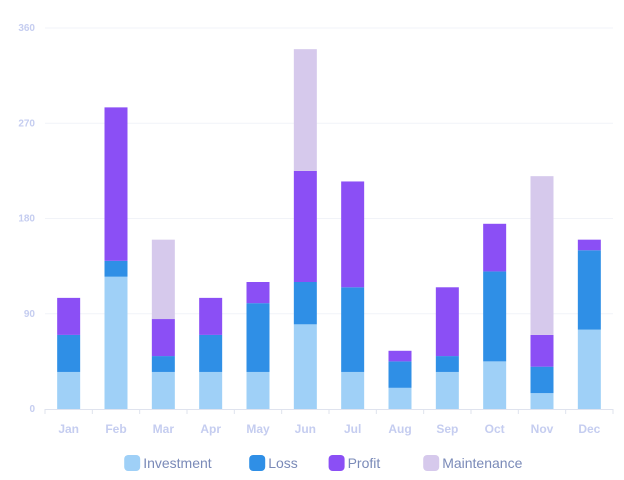  What do you see at coordinates (329, 422) in the screenshot?
I see `x-axis: Jan Feb Mar Apr May Jun Jul Aug Sep Oct Nov Dec` at bounding box center [329, 422].